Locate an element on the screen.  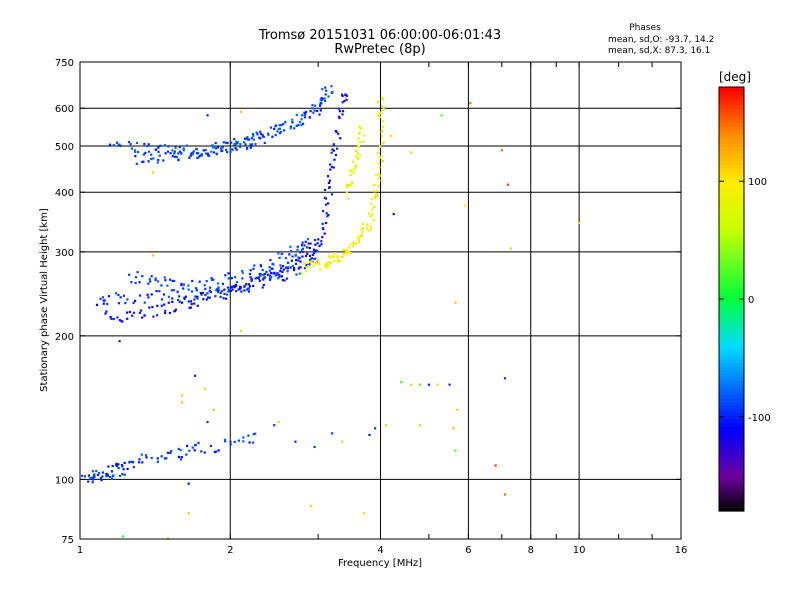
x-tick-label: 16 is located at coordinates (681, 550).